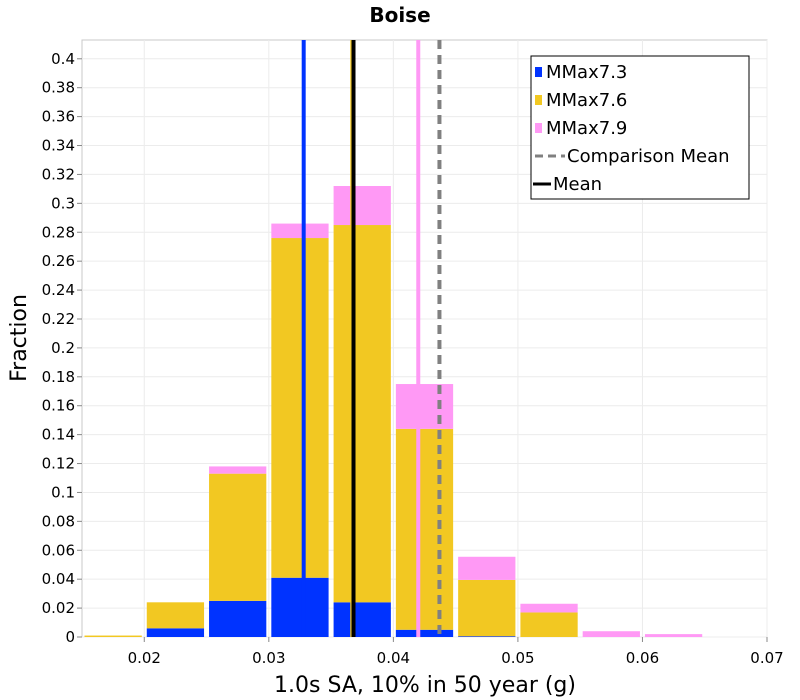  I want to click on y-tick-label: 0, so click(70, 637).